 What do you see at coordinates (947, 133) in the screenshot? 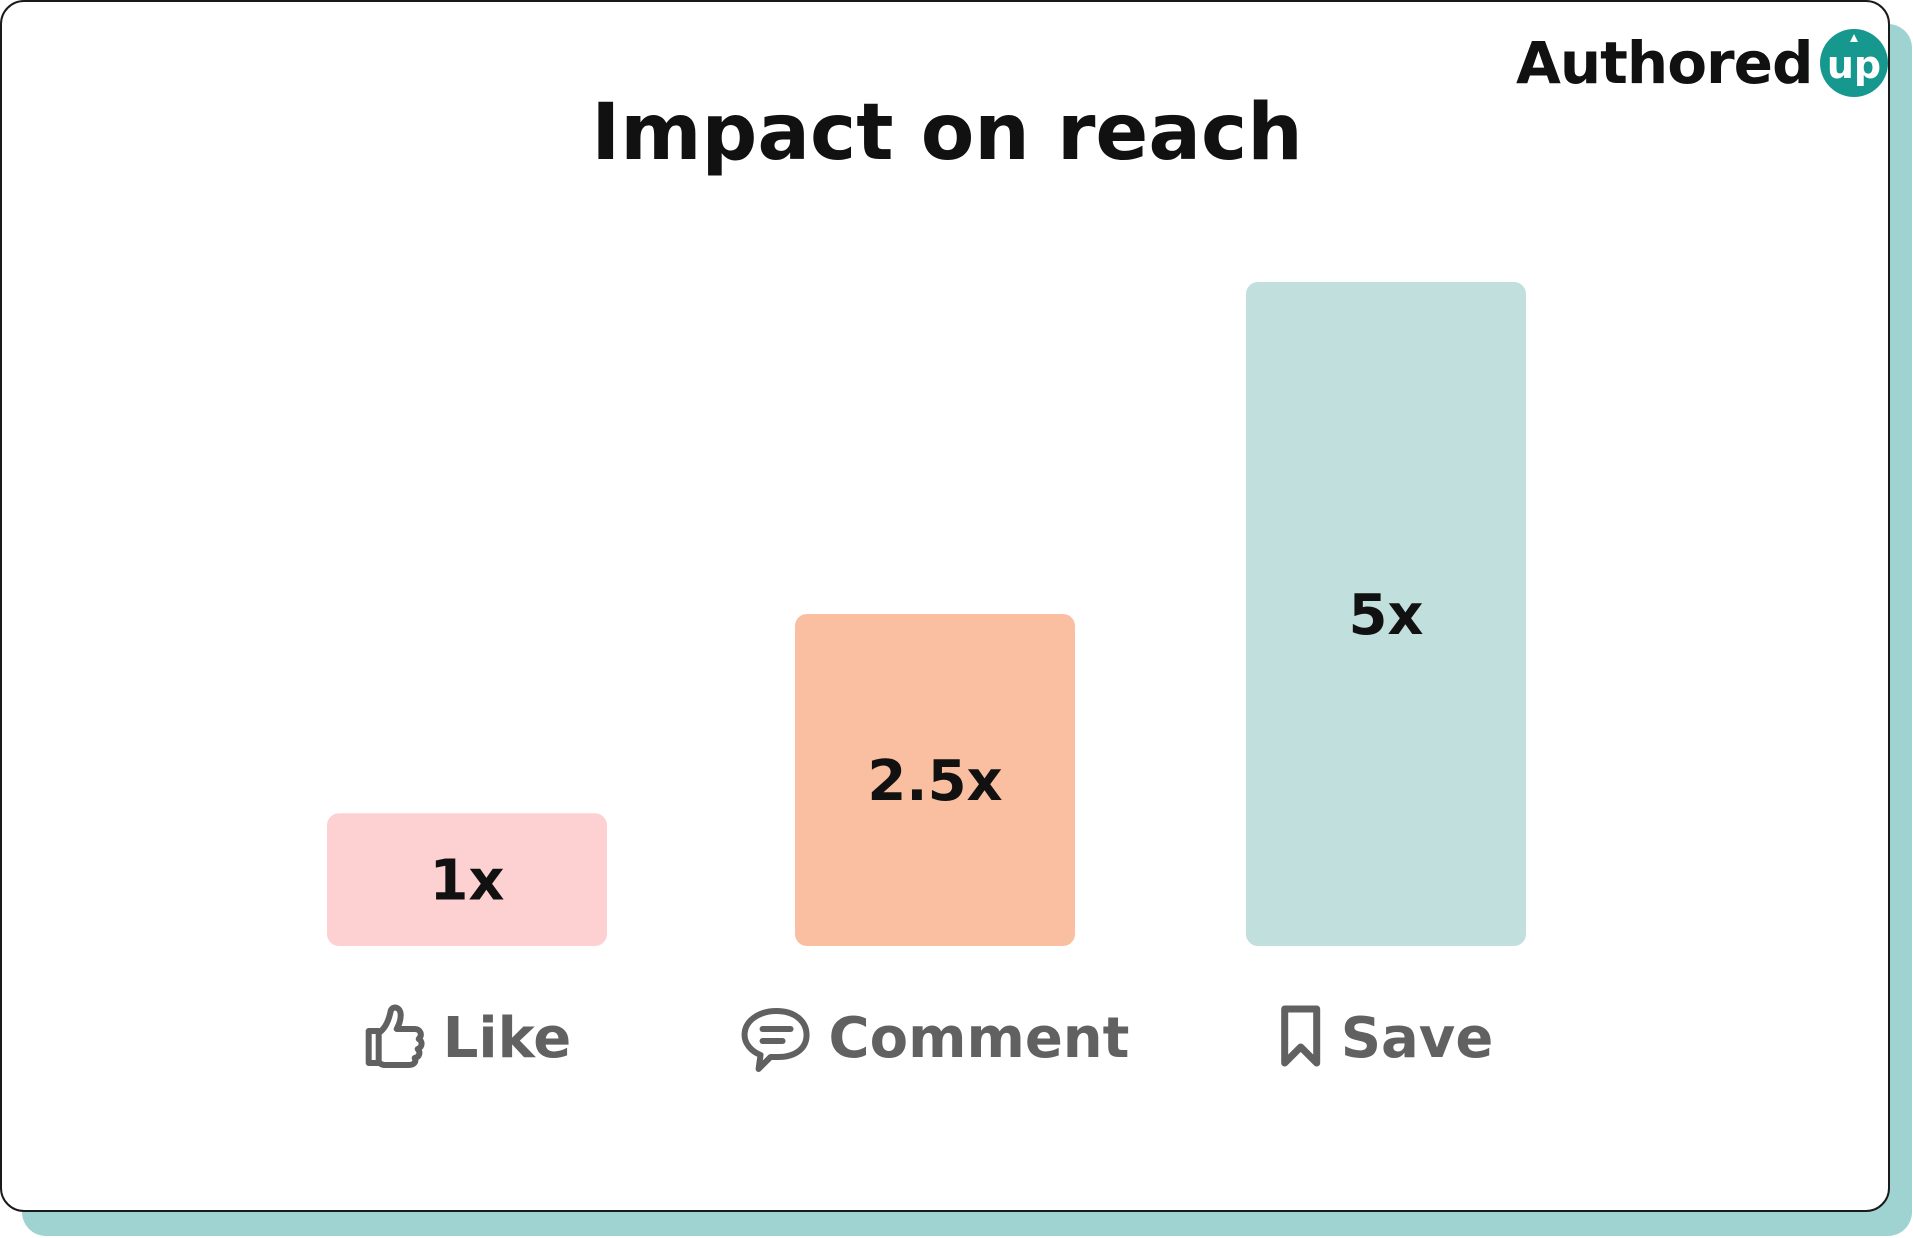
I see `chart-title: Impact on reach` at bounding box center [947, 133].